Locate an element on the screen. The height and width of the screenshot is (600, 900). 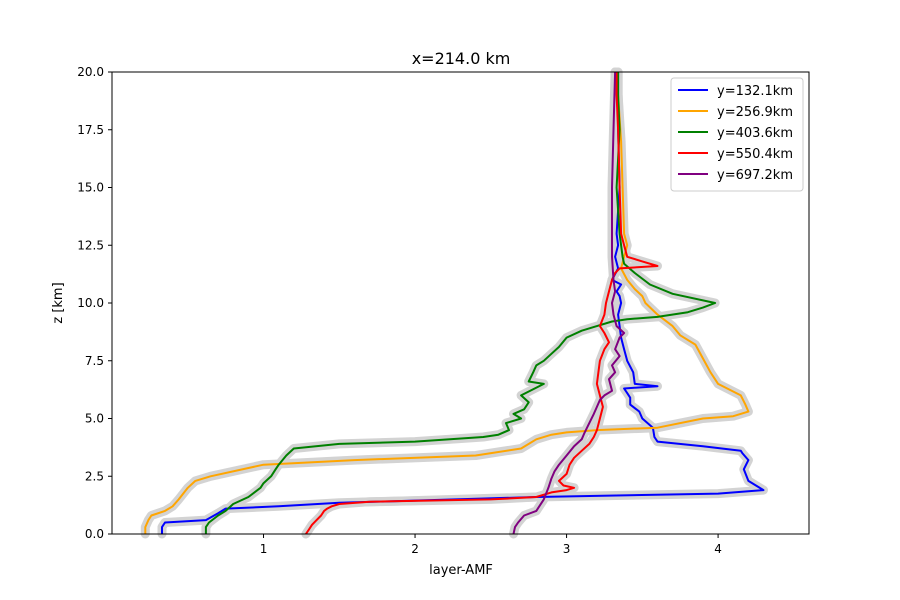
y-tick-label: 2.5 is located at coordinates (94, 476).